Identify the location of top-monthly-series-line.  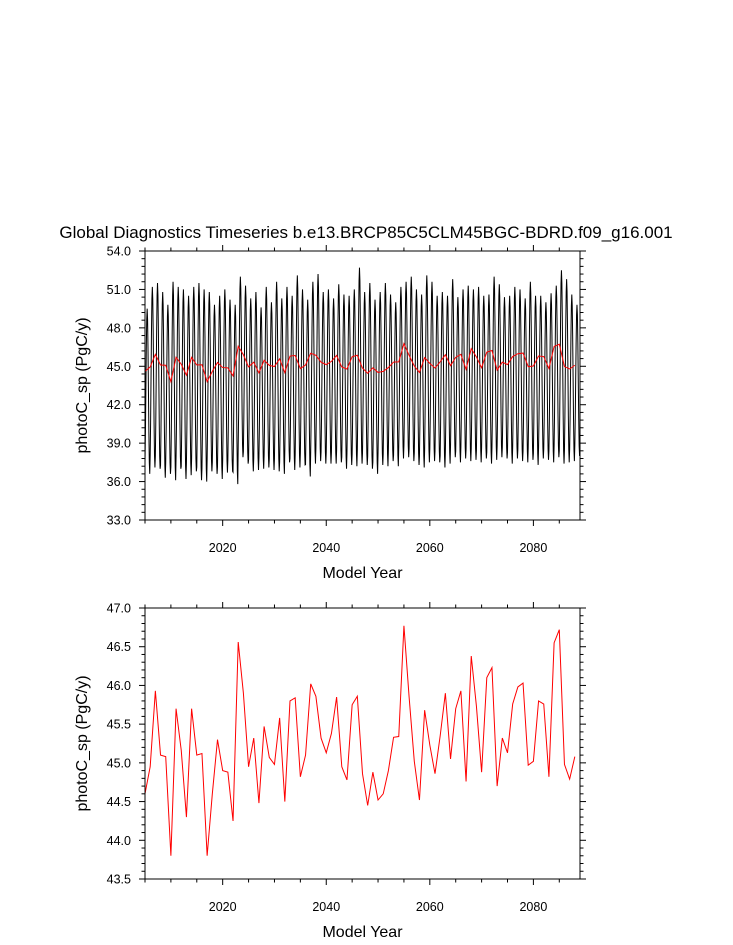
(362, 376).